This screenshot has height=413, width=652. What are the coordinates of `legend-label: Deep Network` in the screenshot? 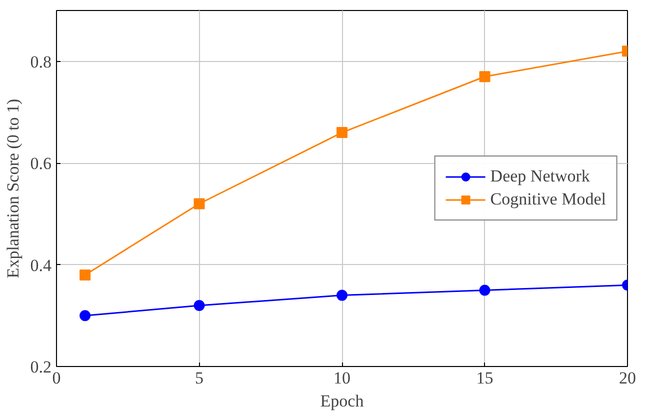 It's located at (540, 176).